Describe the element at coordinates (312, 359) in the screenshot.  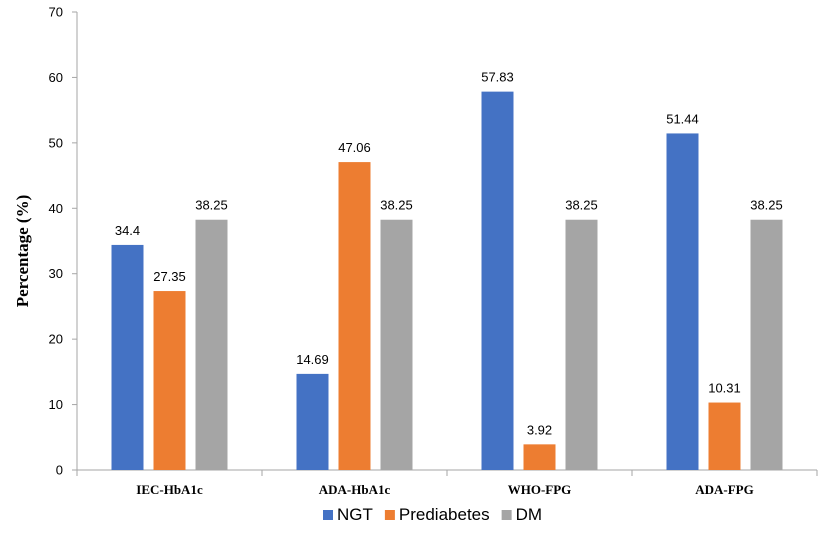
I see `data-label: 14.69` at that location.